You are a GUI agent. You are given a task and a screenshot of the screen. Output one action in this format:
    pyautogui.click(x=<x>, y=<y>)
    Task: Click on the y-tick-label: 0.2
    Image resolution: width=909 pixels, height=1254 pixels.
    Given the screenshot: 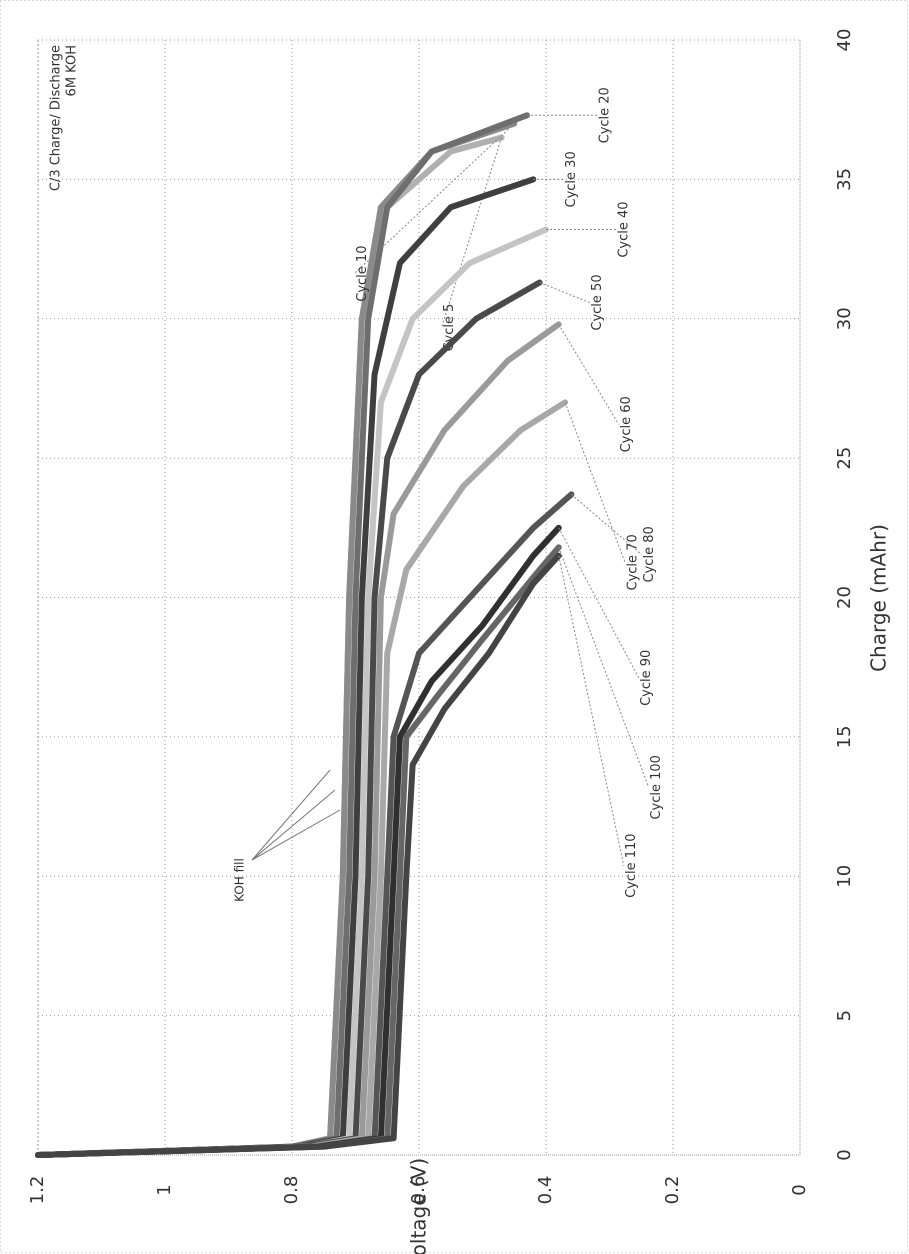 What is the action you would take?
    pyautogui.click(x=672, y=1190)
    